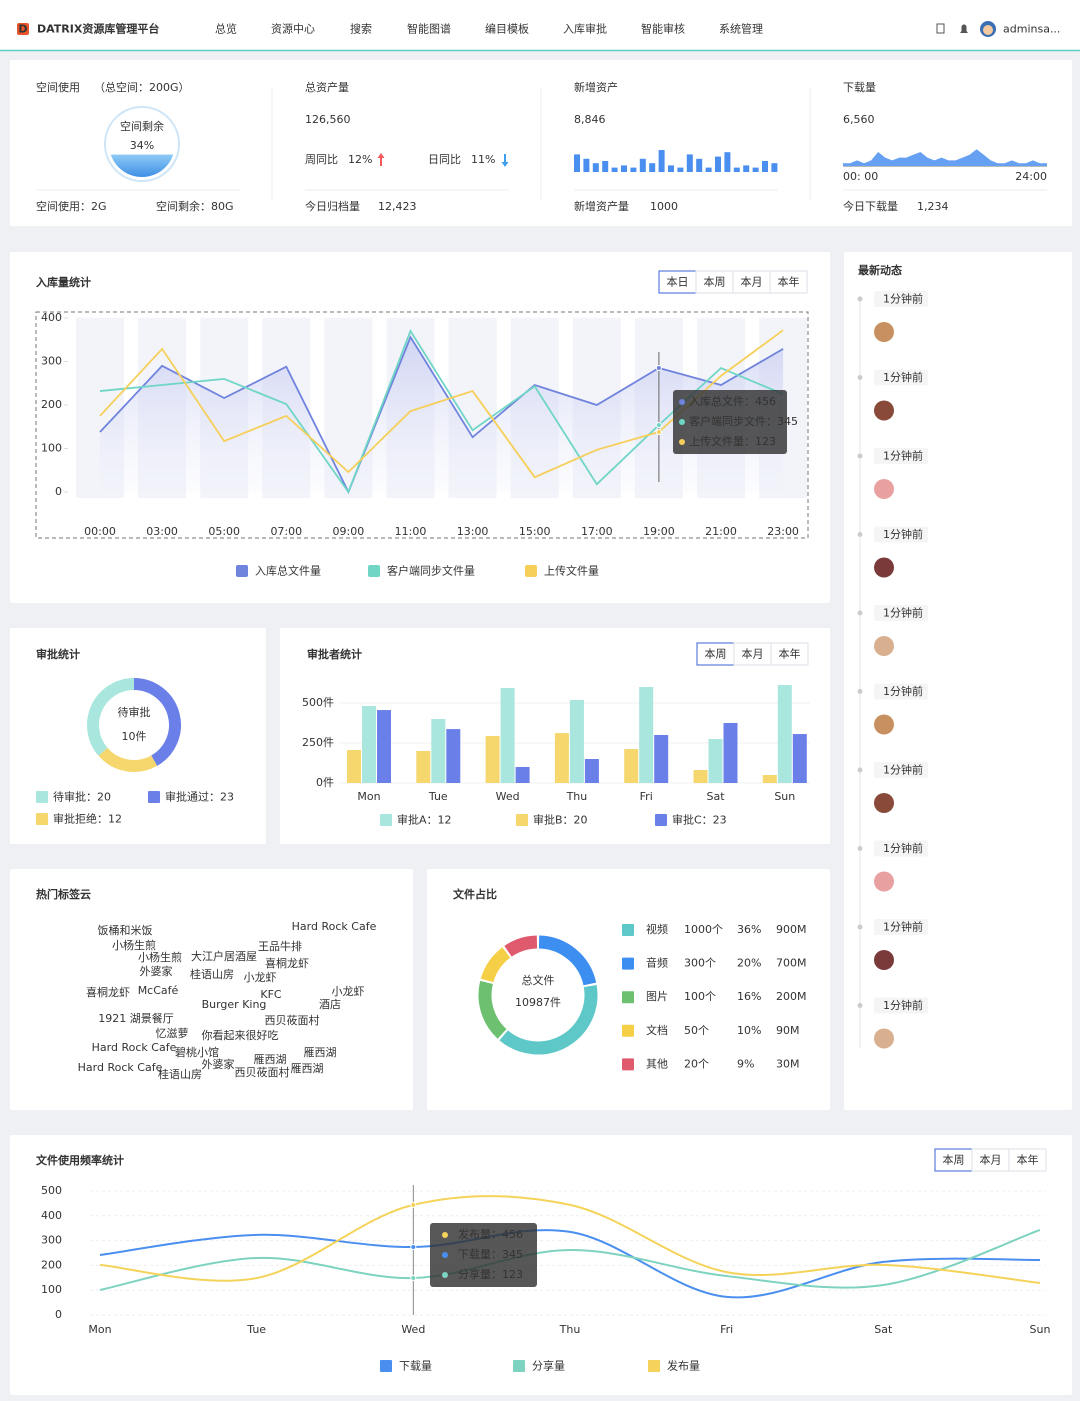 This screenshot has width=1080, height=1401. I want to click on tooltip, so click(730, 422).